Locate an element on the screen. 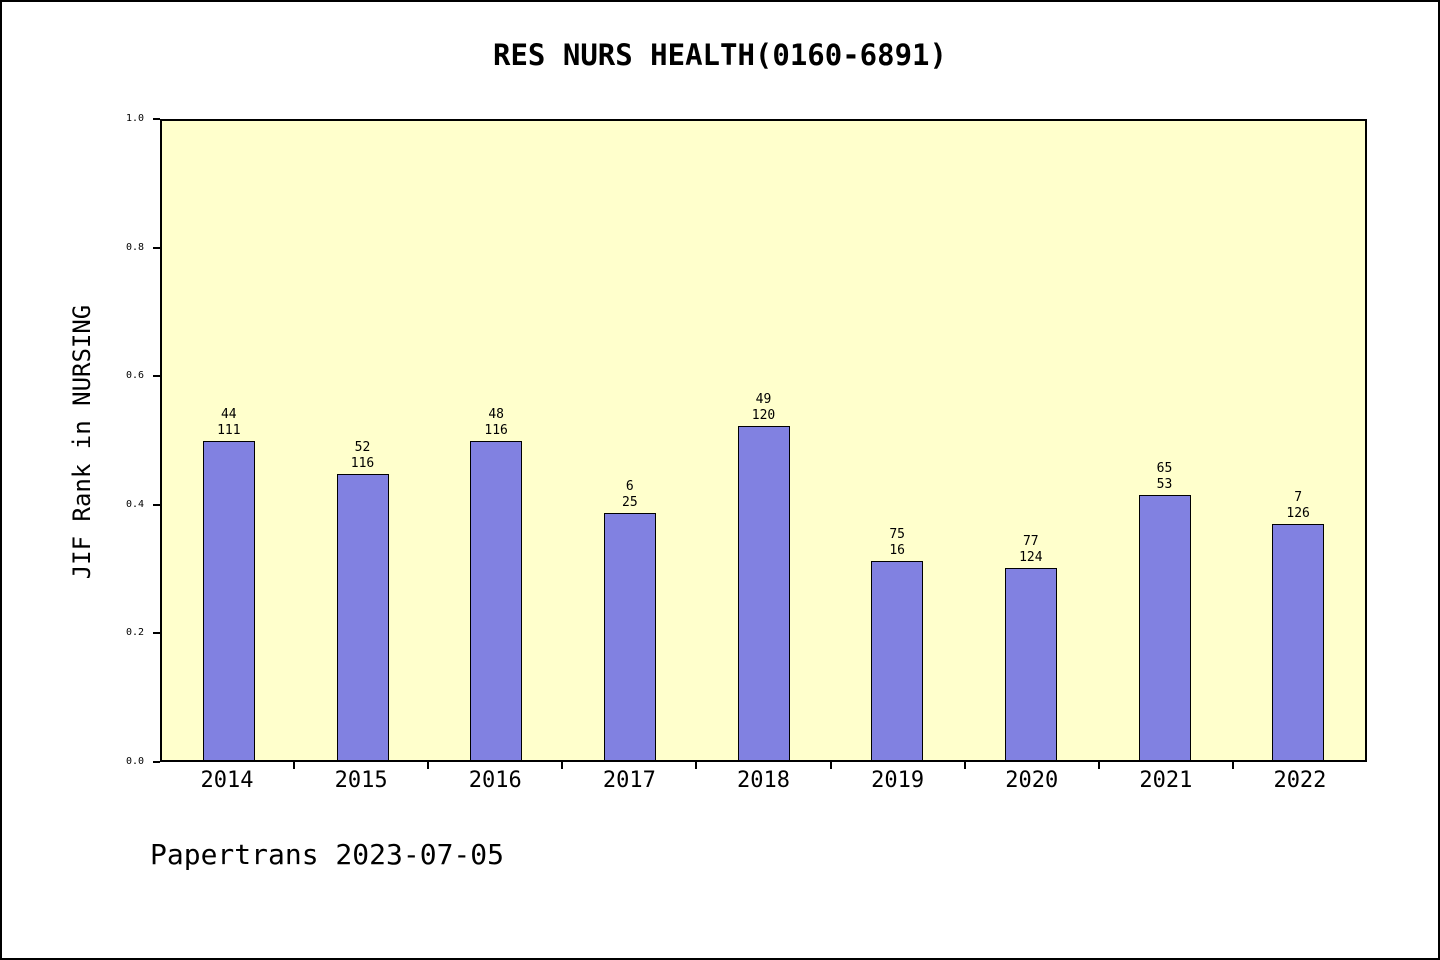  chart-title: RES NURS HEALTH(0160-6891) is located at coordinates (720, 55).